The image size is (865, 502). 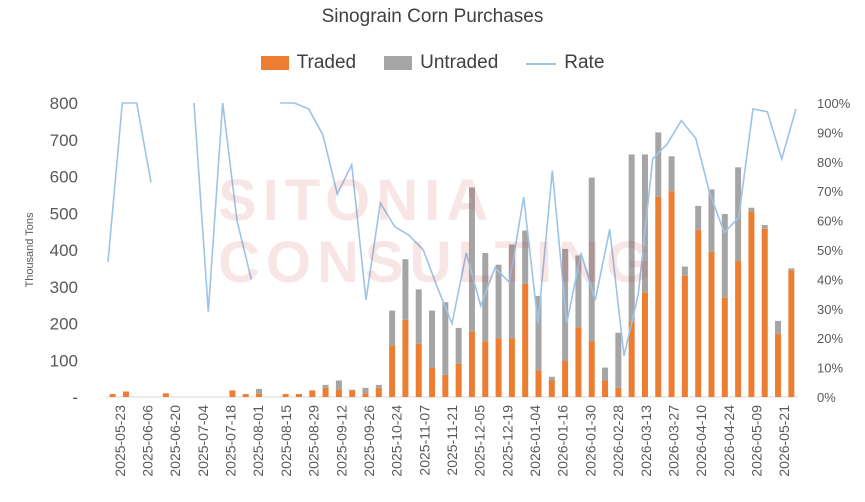 I want to click on legend-label-rate: Rate, so click(x=584, y=62).